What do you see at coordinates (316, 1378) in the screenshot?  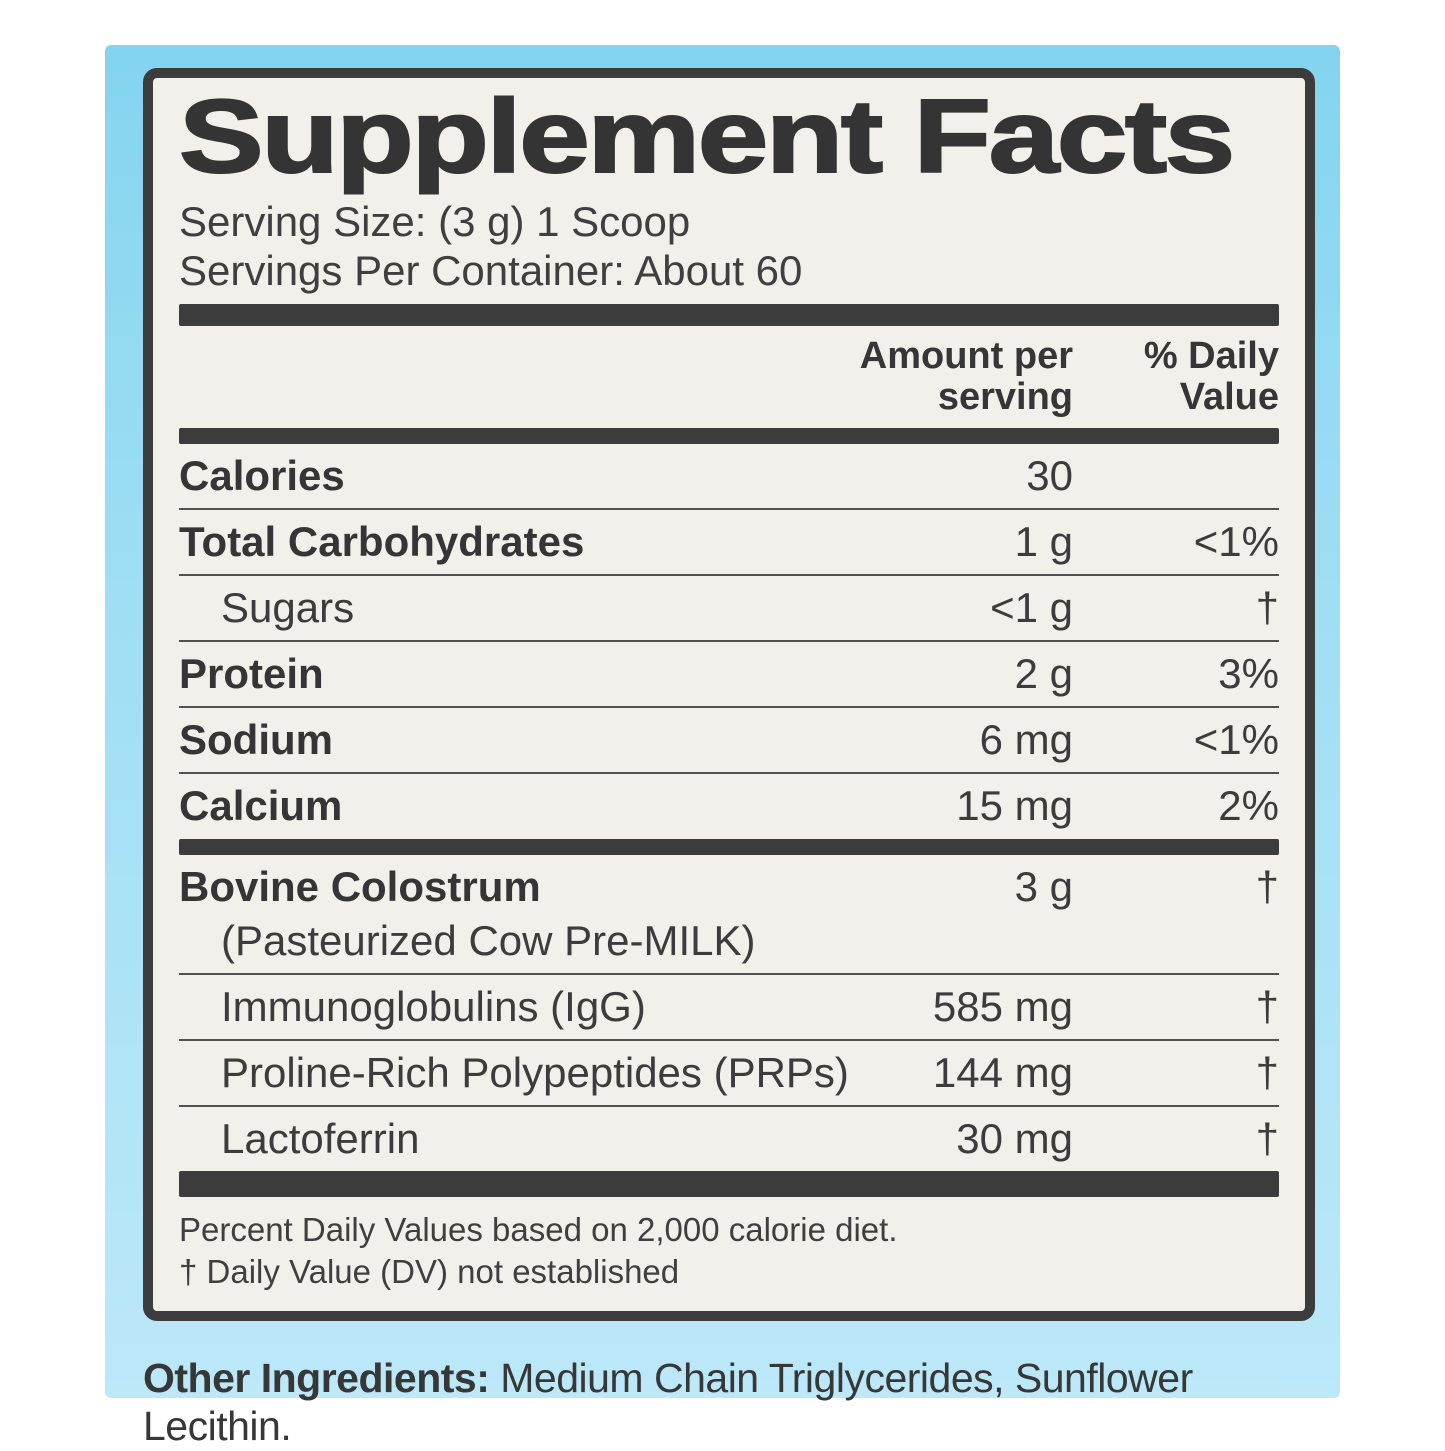 I see `other-ingredients-label: Other Ingredients:` at bounding box center [316, 1378].